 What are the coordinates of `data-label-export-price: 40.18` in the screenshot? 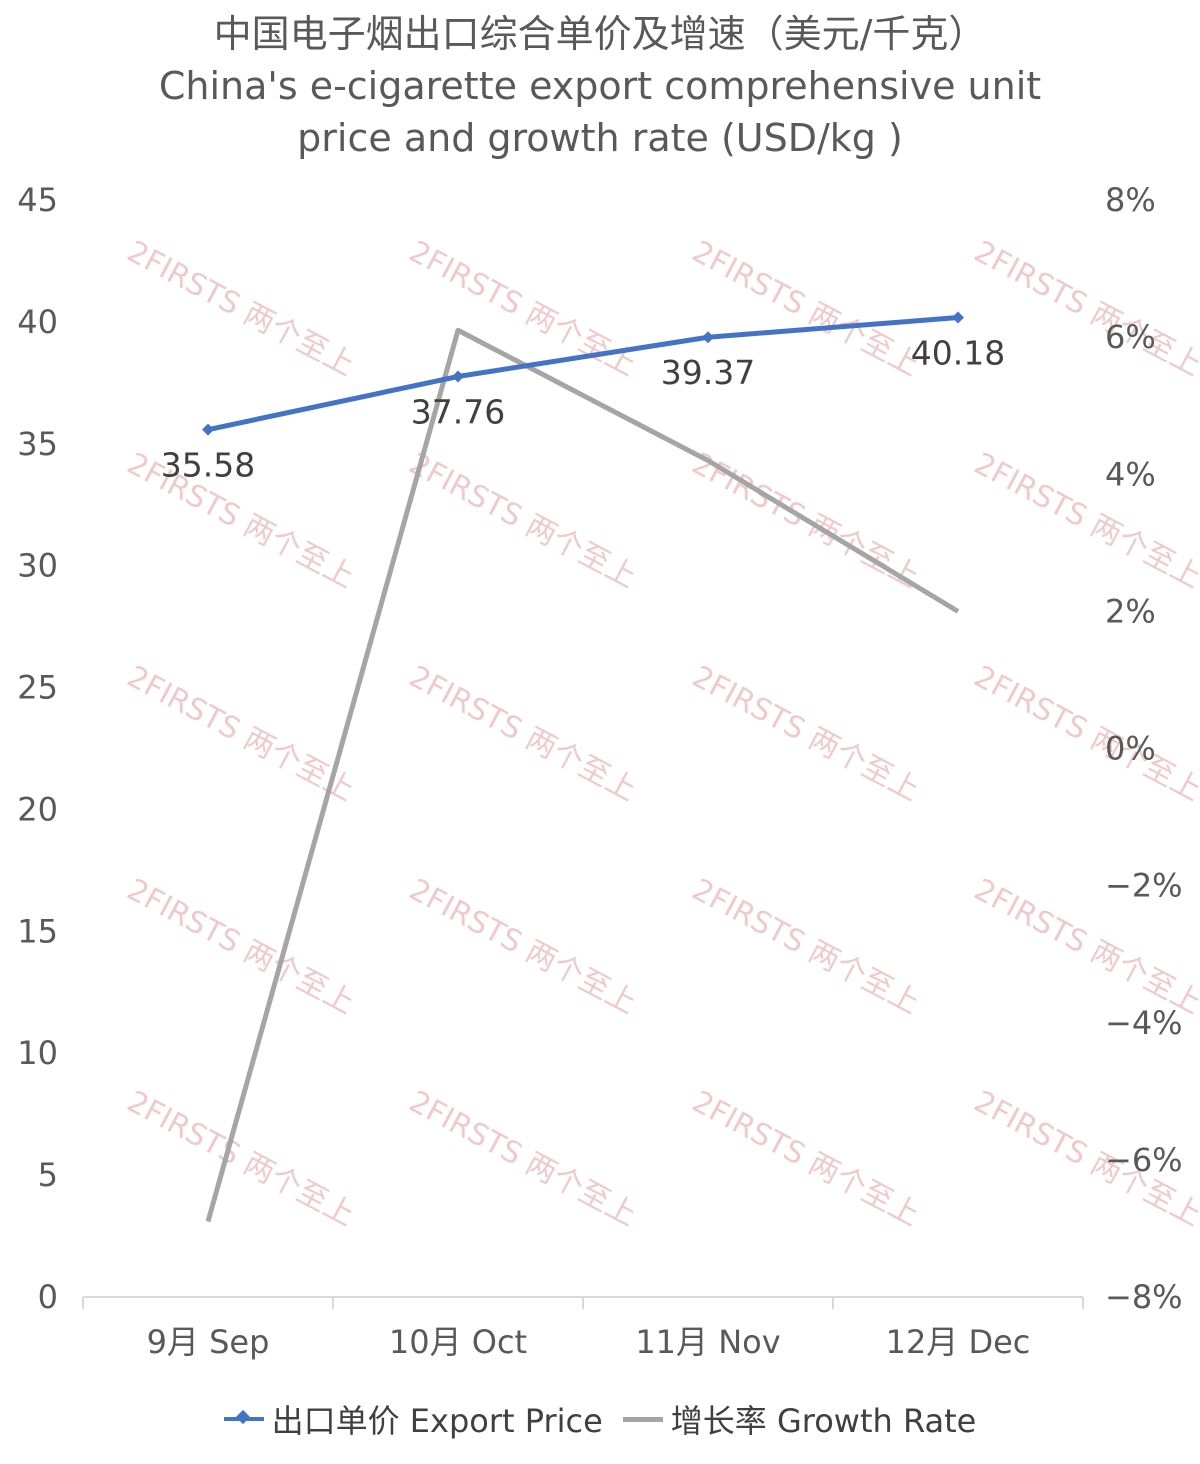 It's located at (958, 353).